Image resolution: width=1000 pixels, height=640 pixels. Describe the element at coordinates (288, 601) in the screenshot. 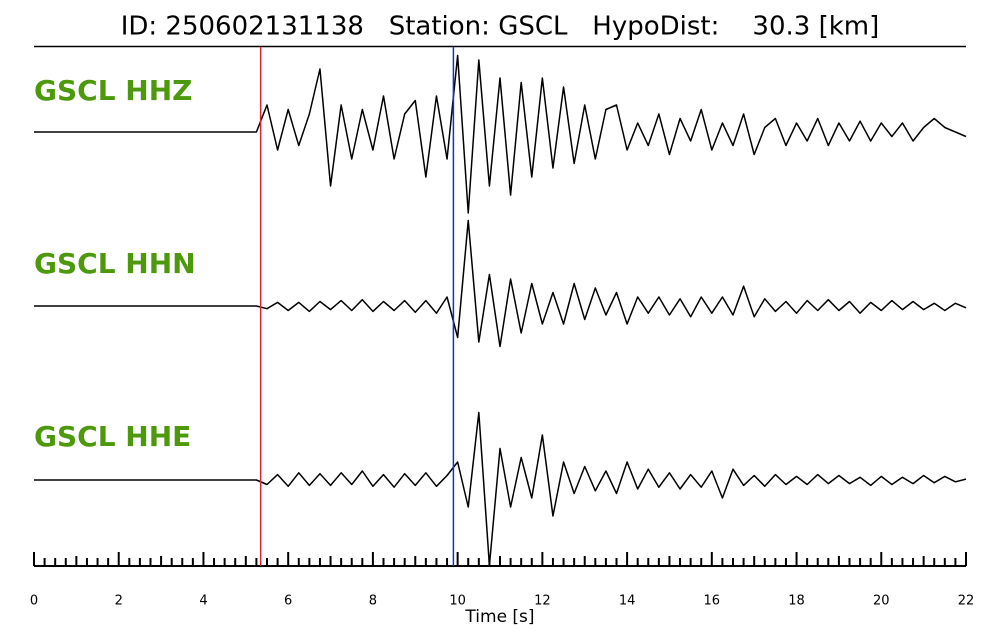

I see `x-tick-label: 6` at that location.